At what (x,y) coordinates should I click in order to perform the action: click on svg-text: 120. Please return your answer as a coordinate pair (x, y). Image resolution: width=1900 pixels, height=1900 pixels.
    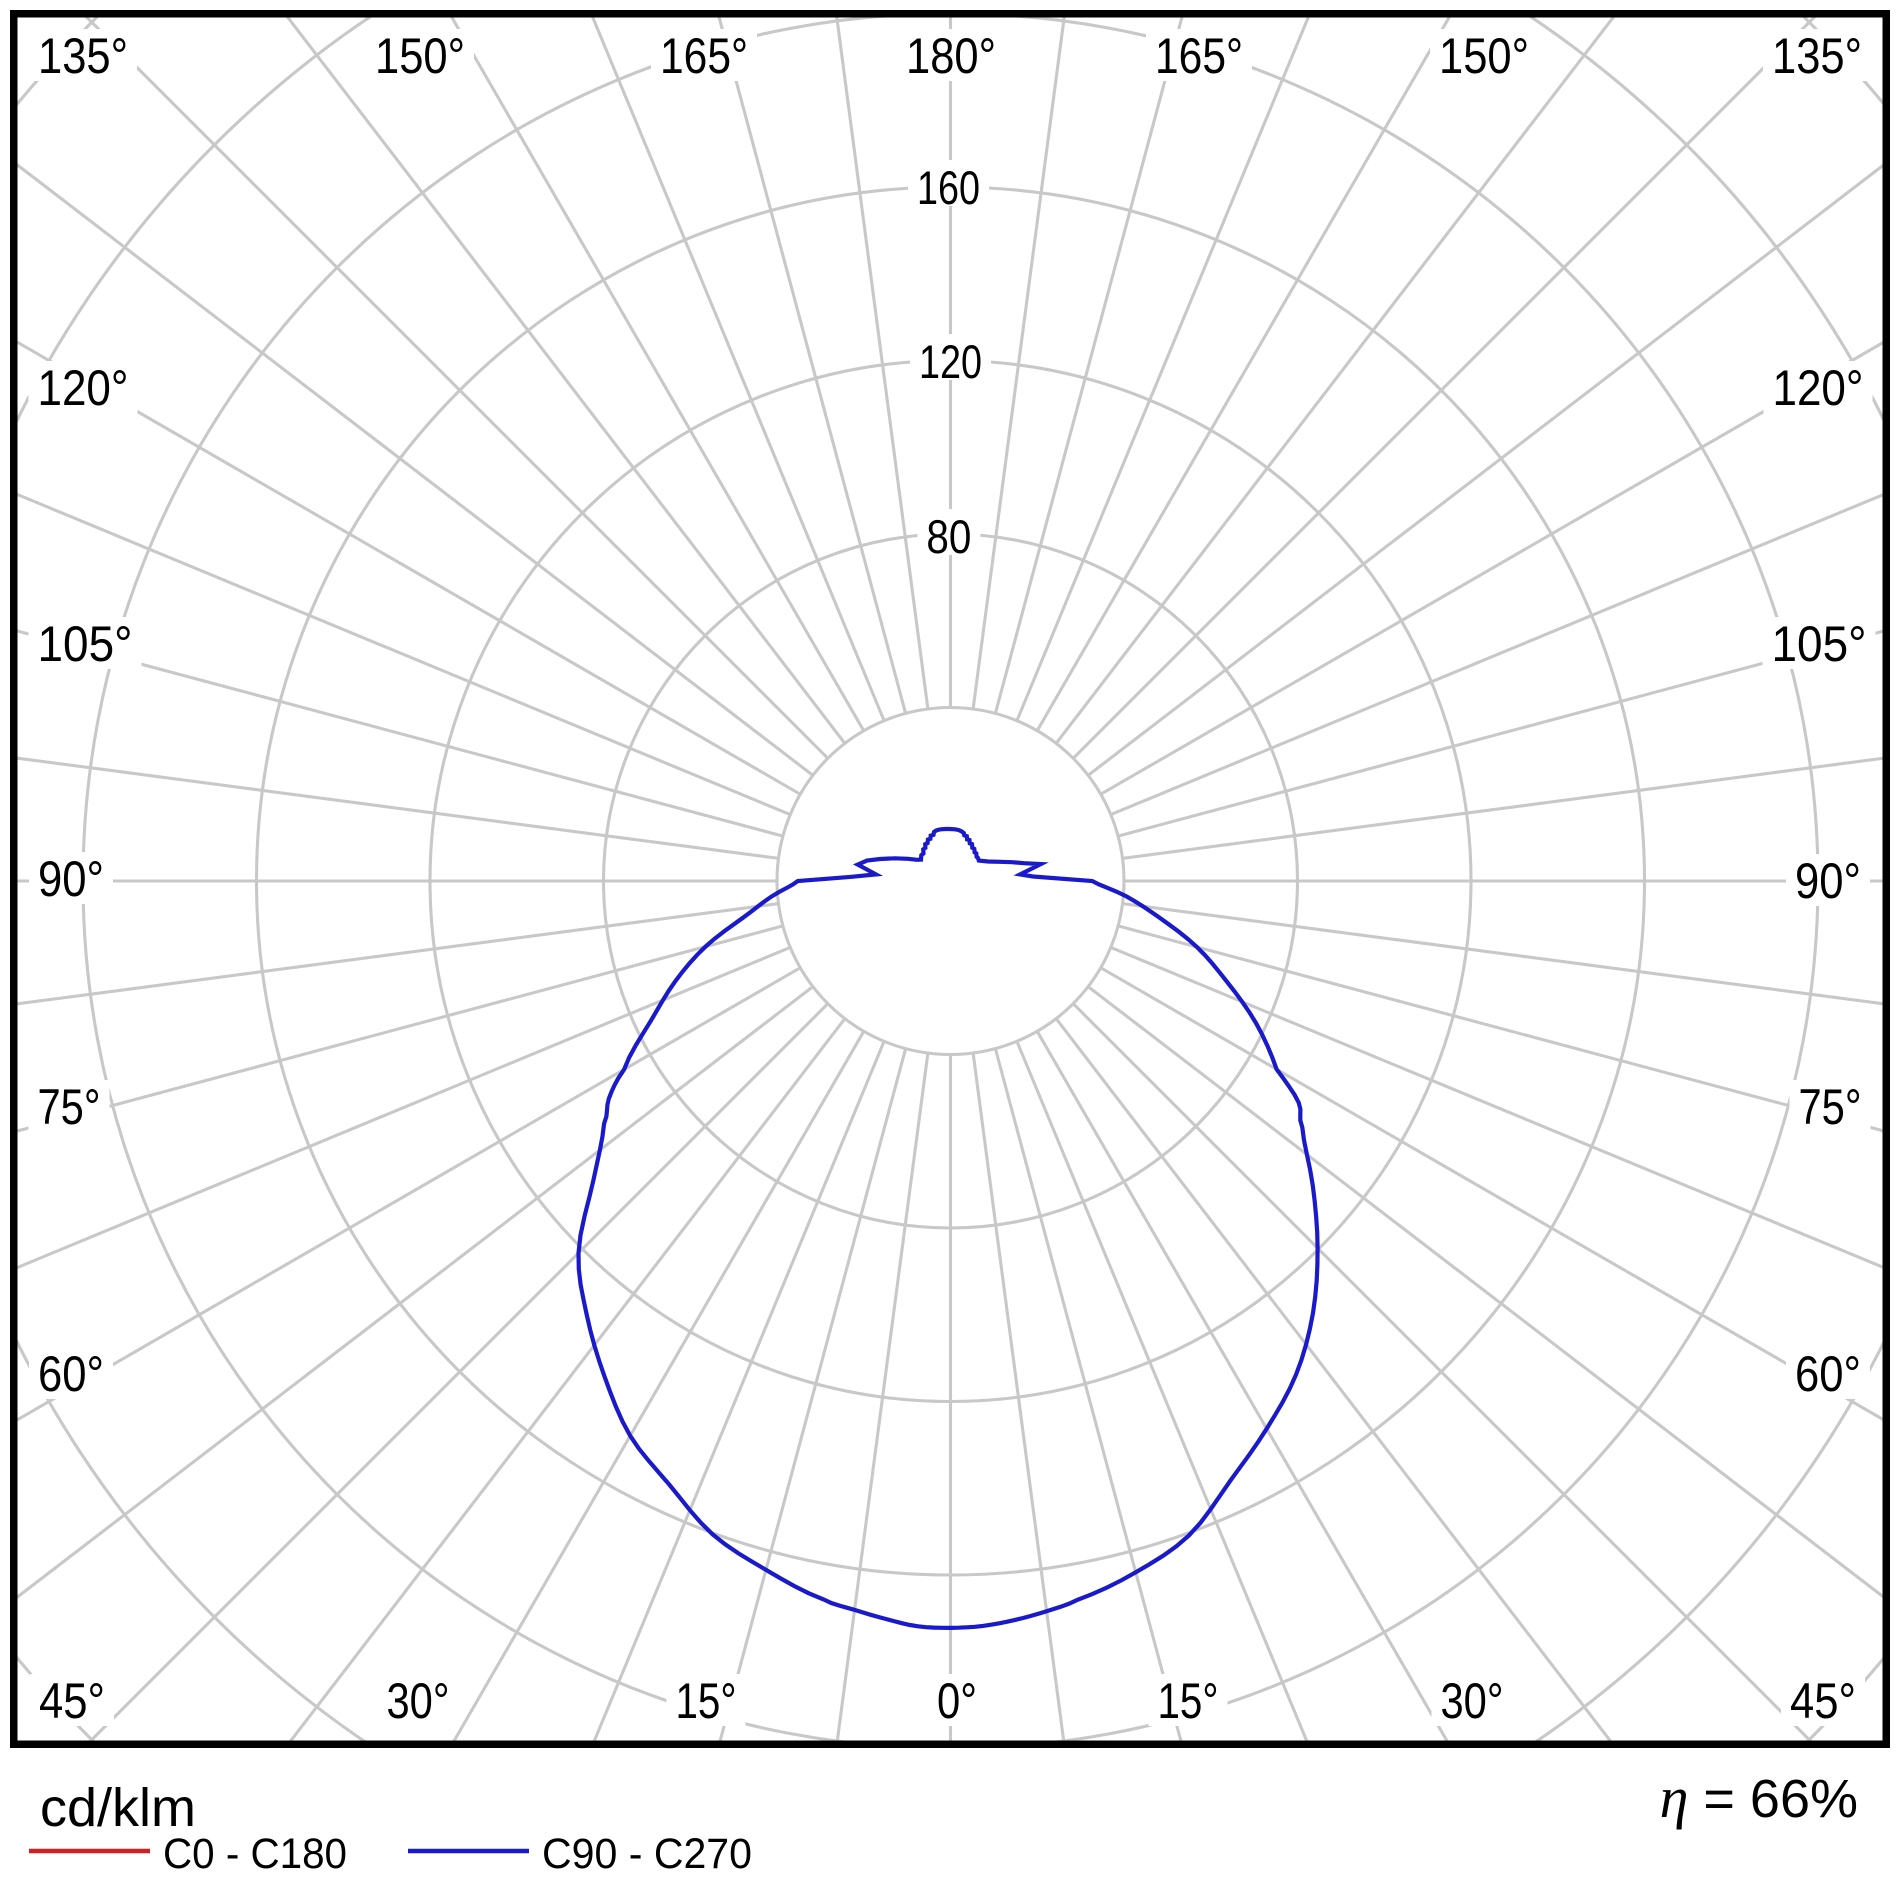
    Looking at the image, I should click on (950, 361).